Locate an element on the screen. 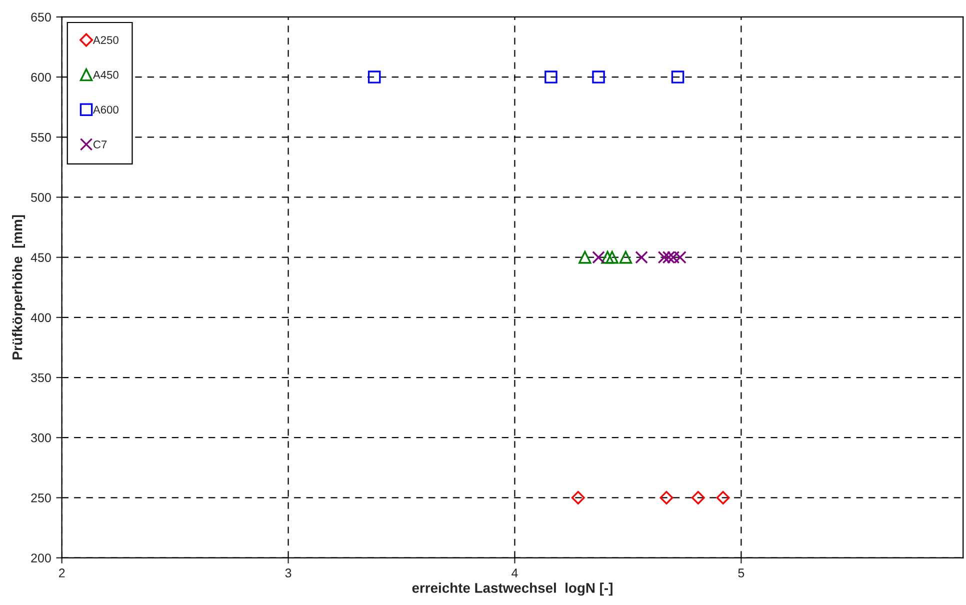  legend-label: C7 is located at coordinates (100, 144).